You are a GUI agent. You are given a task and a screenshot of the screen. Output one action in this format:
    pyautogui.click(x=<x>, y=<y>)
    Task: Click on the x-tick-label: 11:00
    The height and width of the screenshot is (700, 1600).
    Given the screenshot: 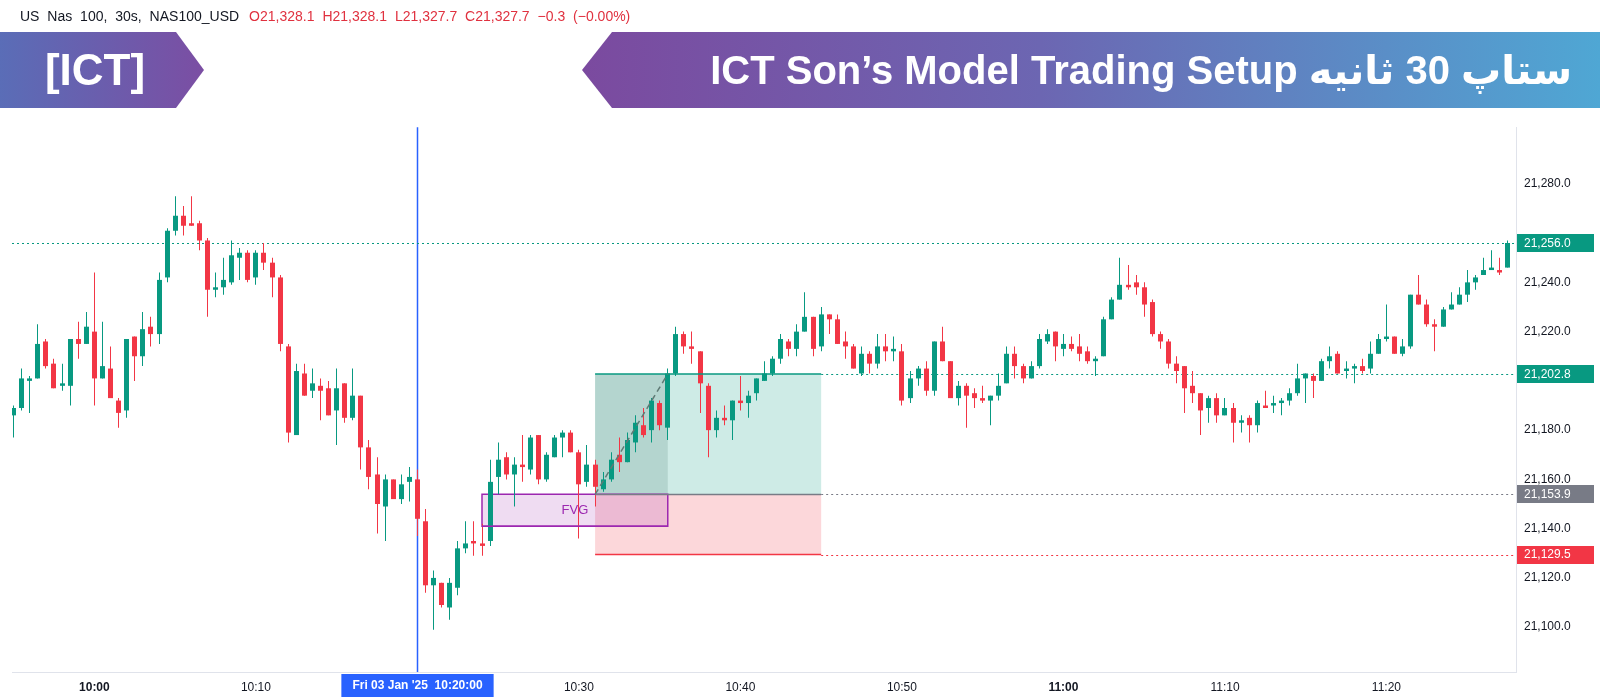 What is the action you would take?
    pyautogui.click(x=1063, y=686)
    